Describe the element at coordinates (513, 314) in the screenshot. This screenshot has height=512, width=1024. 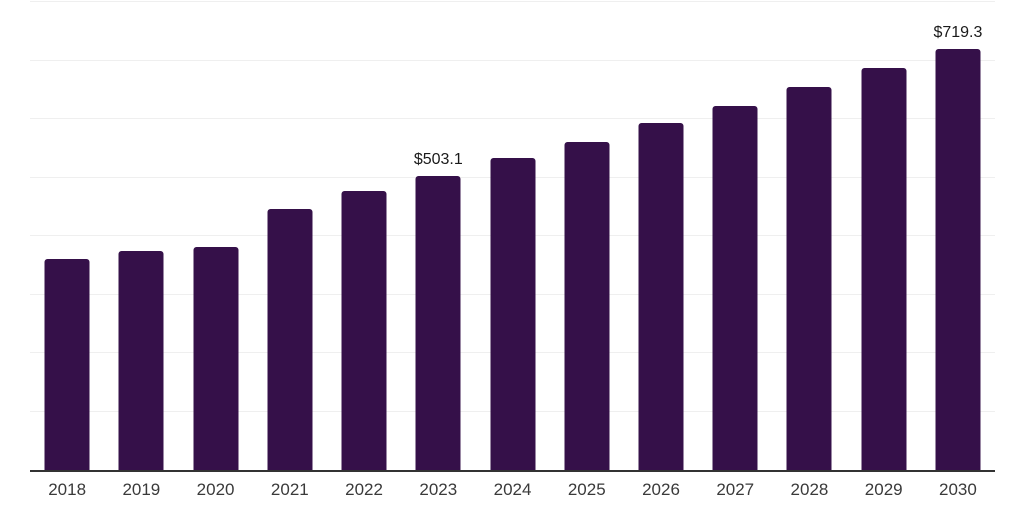
I see `bar-2024` at that location.